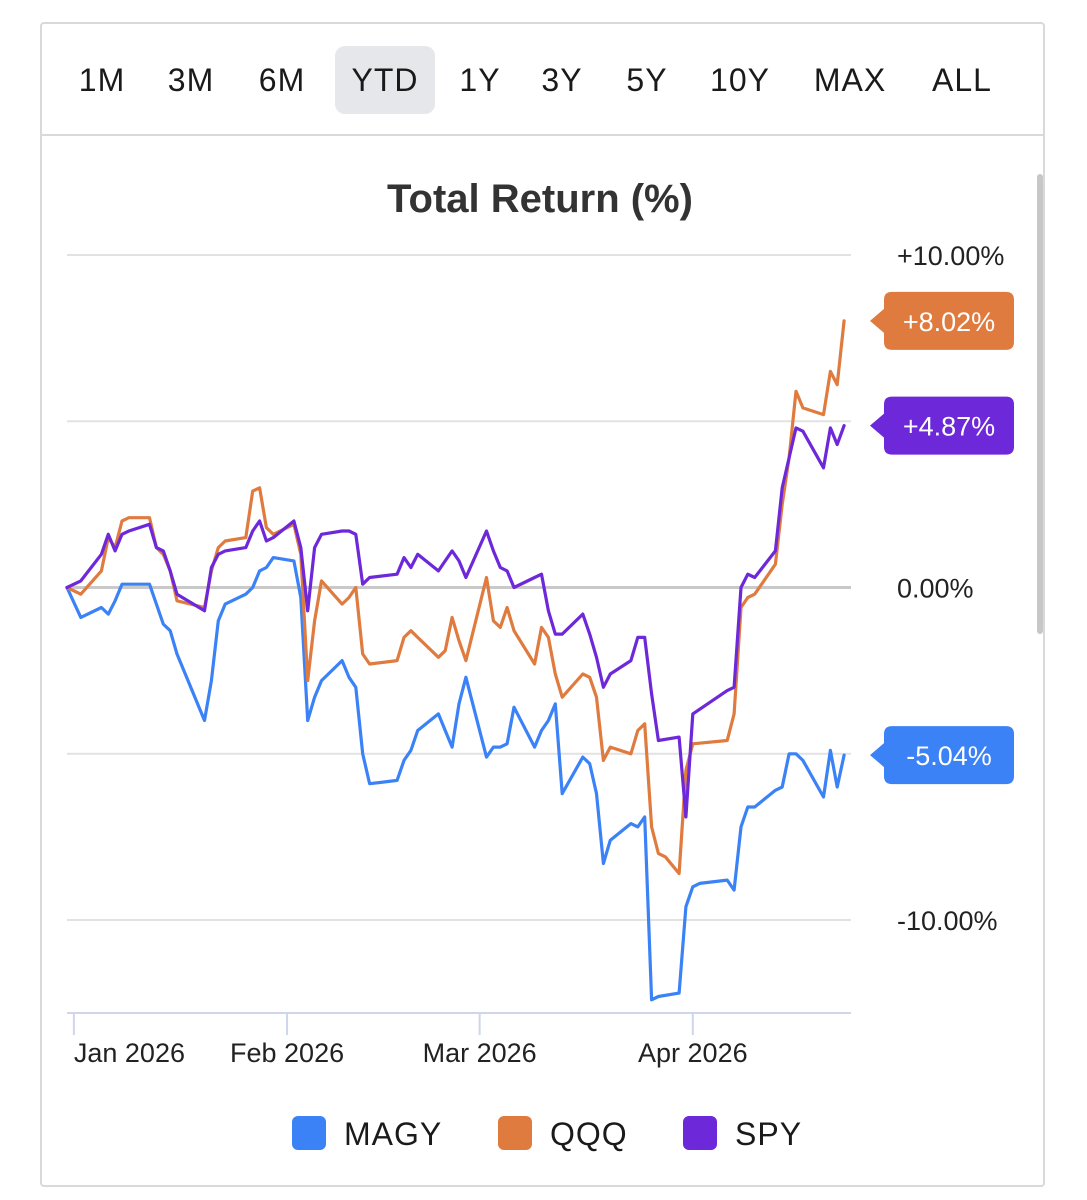  I want to click on x-tick-label: Feb 2026, so click(287, 1053).